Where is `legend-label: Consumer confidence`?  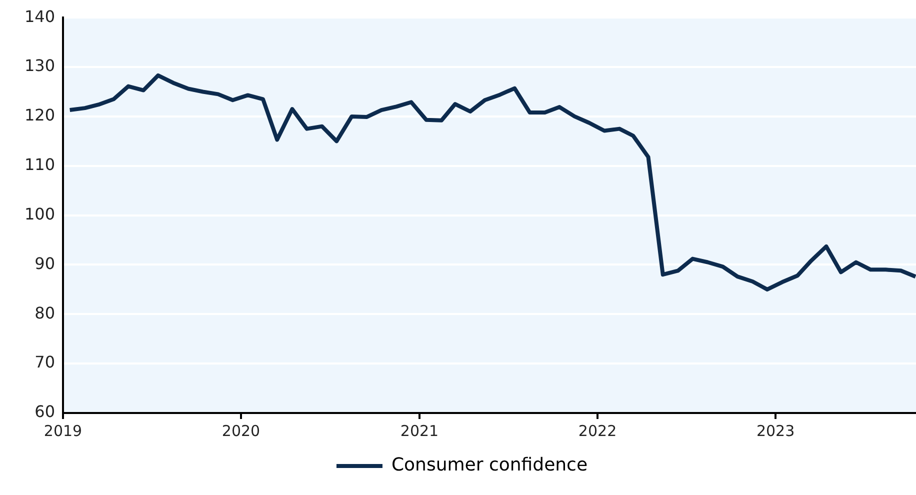
legend-label: Consumer confidence is located at coordinates (489, 465).